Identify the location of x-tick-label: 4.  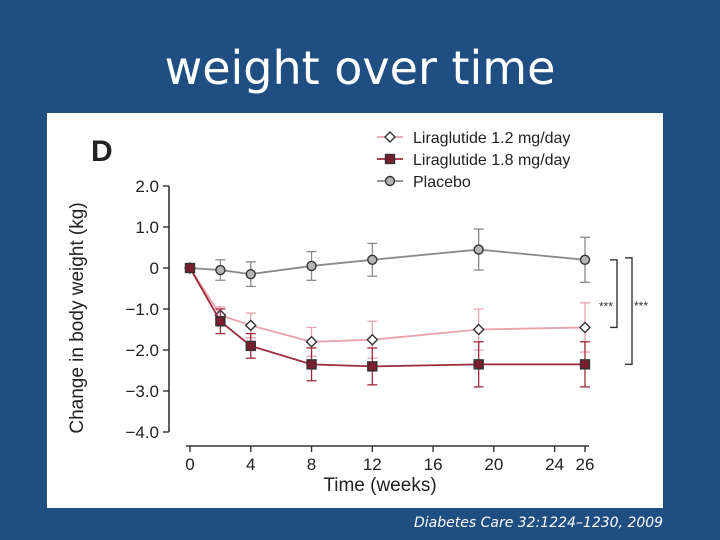
(250, 464).